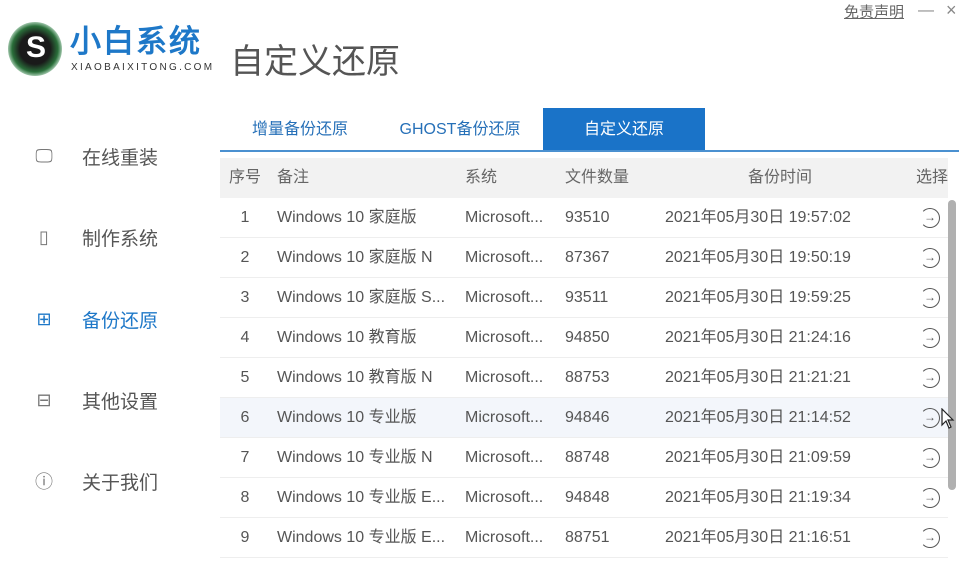 The height and width of the screenshot is (561, 959). Describe the element at coordinates (587, 537) in the screenshot. I see `row-file-count: 88751` at that location.